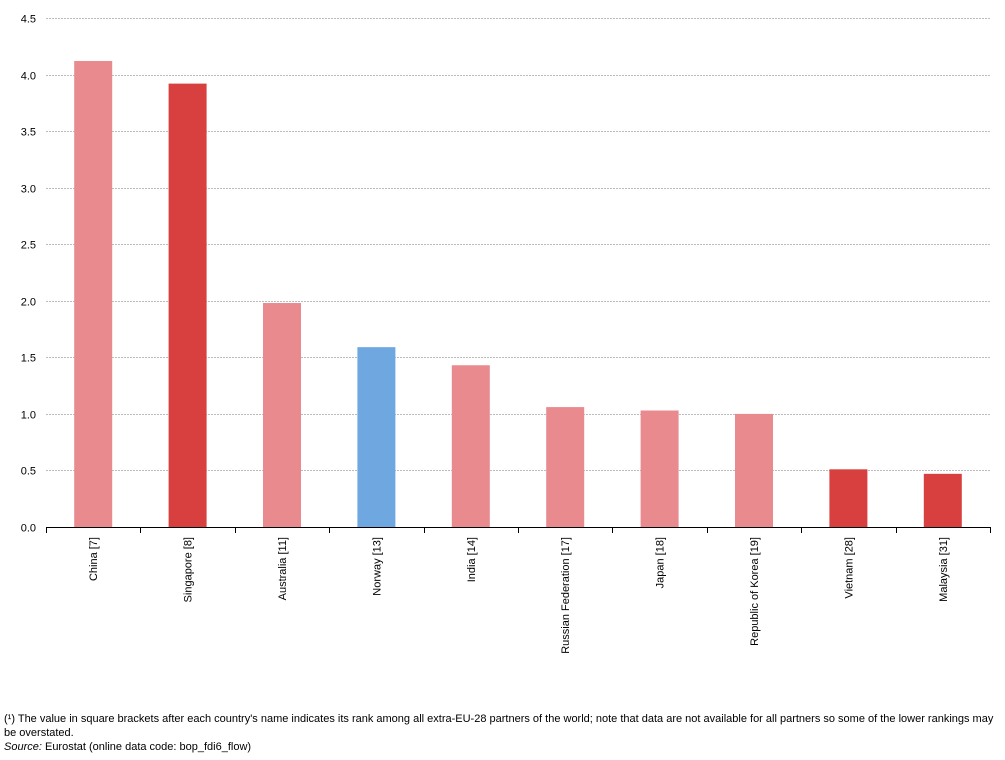 The width and height of the screenshot is (1005, 760). I want to click on x-tick-label: Republic of Korea [19], so click(755, 591).